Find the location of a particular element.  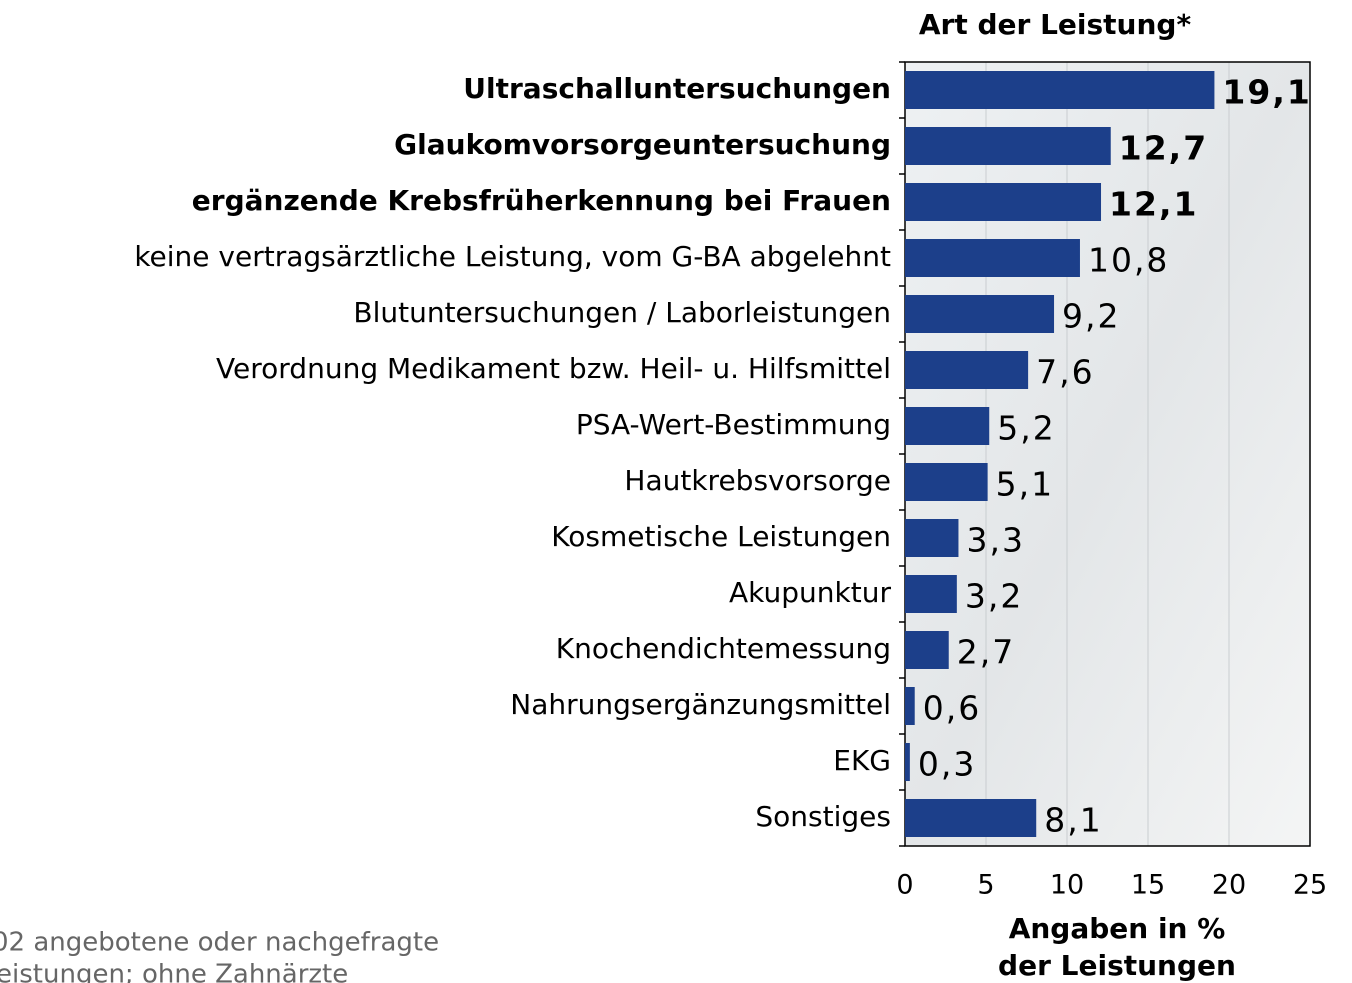

y-tick-label: ergänzende Krebsfrüherkennung bei Frauen is located at coordinates (541, 200).